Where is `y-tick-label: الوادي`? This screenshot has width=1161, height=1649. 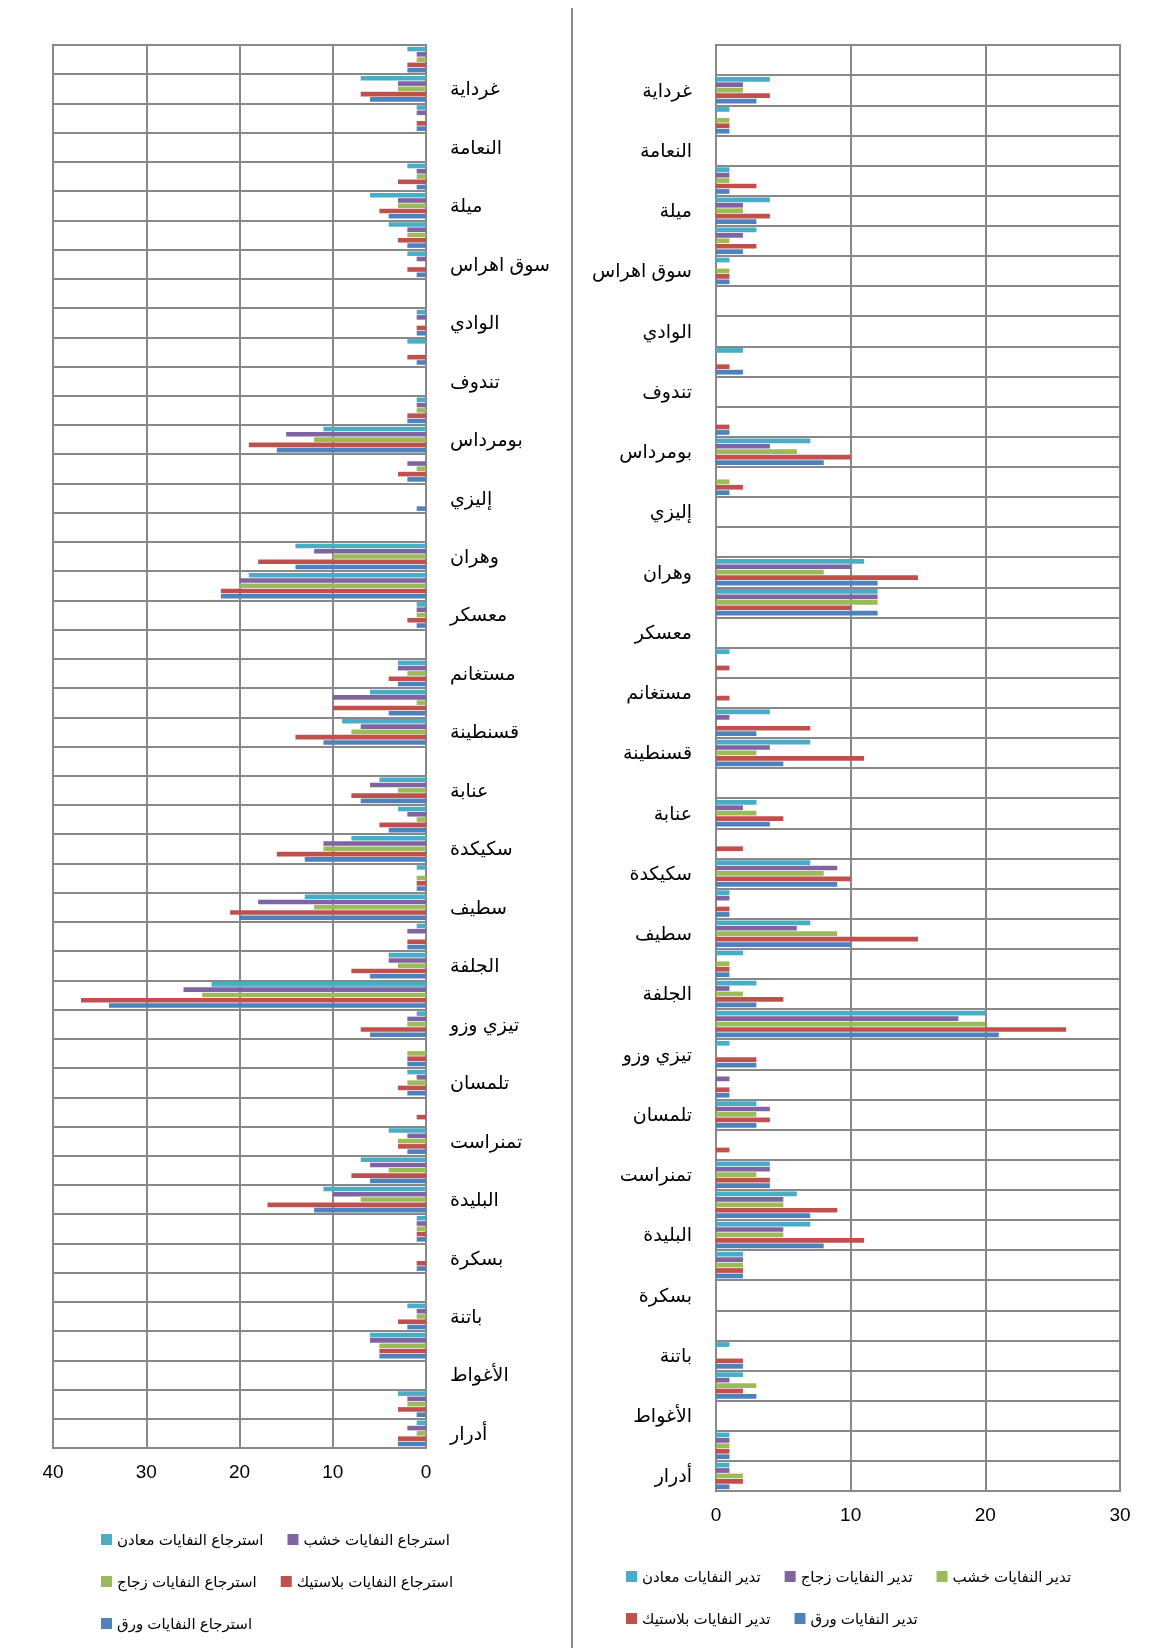
y-tick-label: الوادي is located at coordinates (475, 323).